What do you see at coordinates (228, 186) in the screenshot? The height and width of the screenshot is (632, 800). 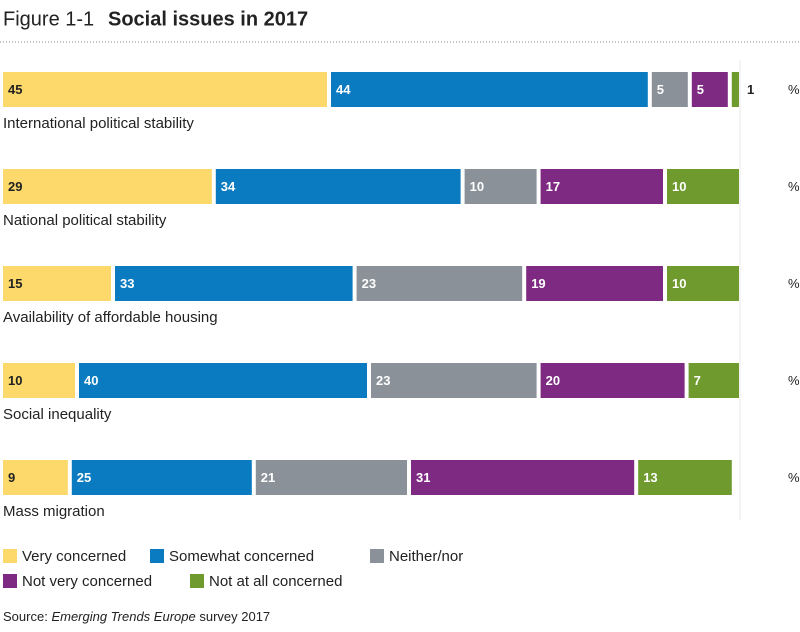 I see `value-label: 34` at bounding box center [228, 186].